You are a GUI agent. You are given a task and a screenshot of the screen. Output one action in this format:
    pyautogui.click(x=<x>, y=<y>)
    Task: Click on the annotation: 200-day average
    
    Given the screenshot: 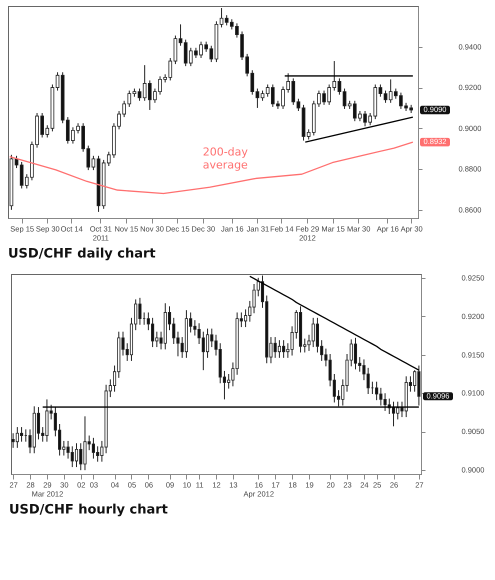 What is the action you would take?
    pyautogui.click(x=225, y=158)
    